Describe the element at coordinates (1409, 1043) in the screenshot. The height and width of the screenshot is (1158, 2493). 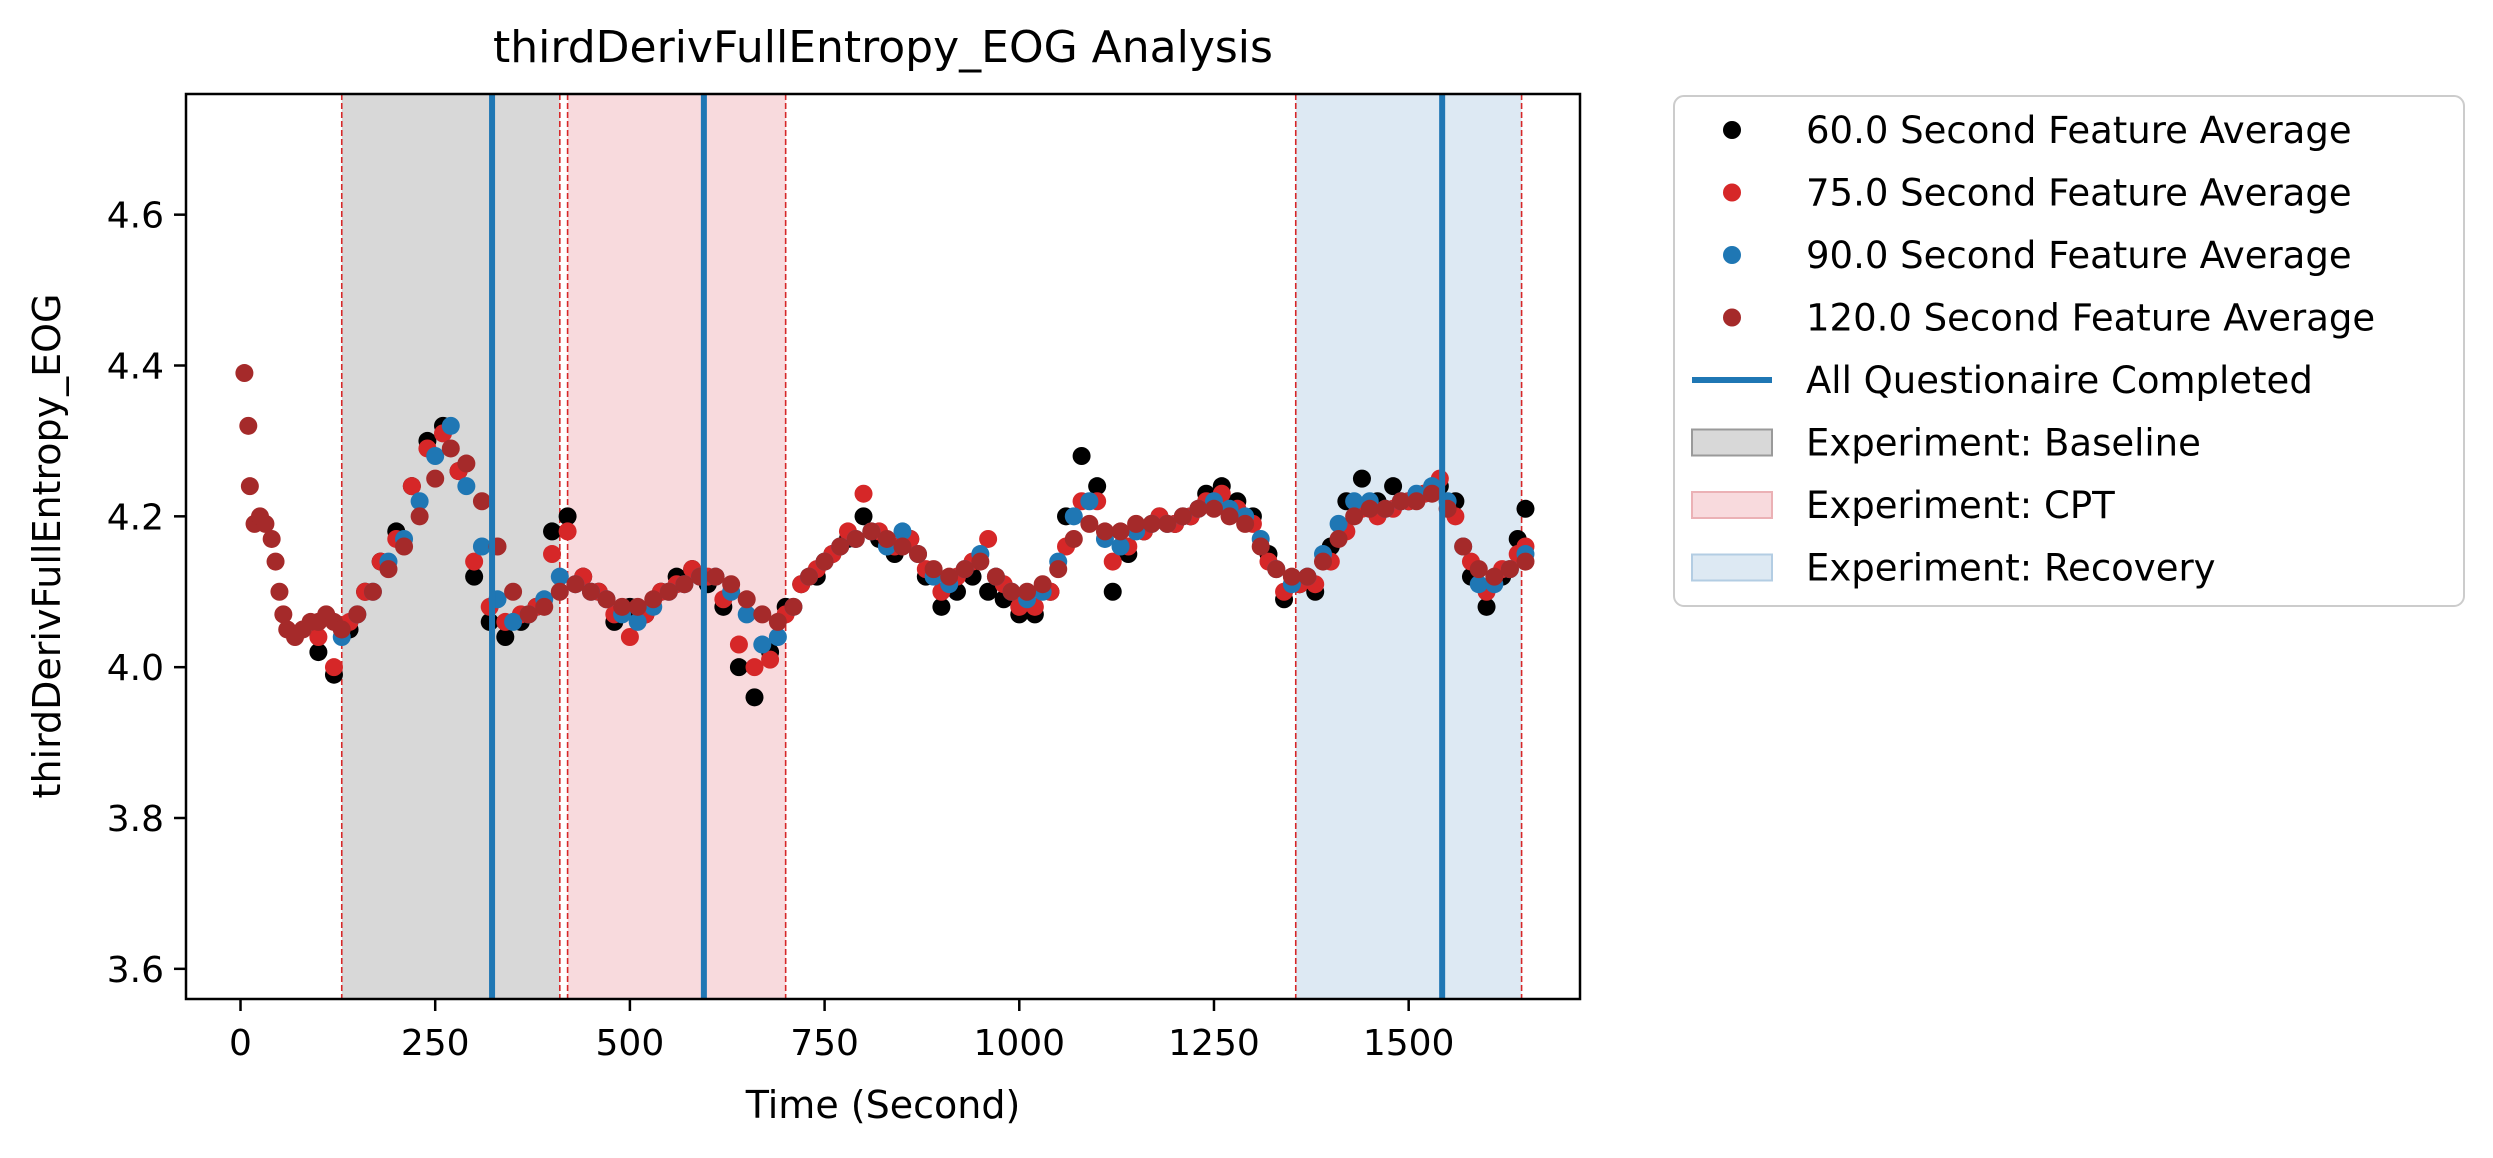
I see `x-tick-label-6: 1500` at that location.